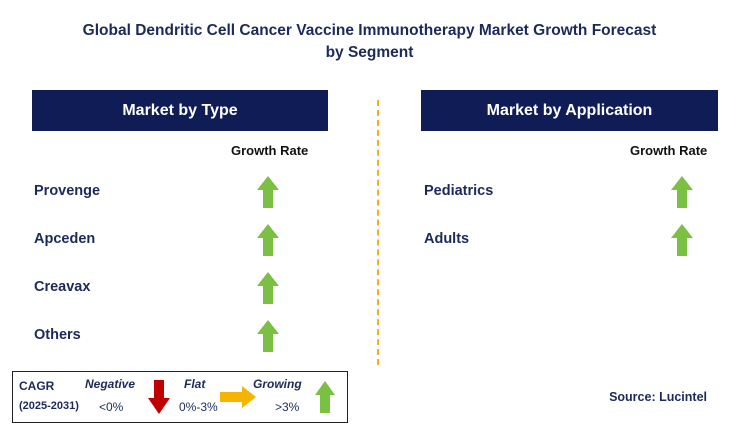 Image resolution: width=739 pixels, height=436 pixels. What do you see at coordinates (180, 110) in the screenshot?
I see `type-panel-header: Market by Type` at bounding box center [180, 110].